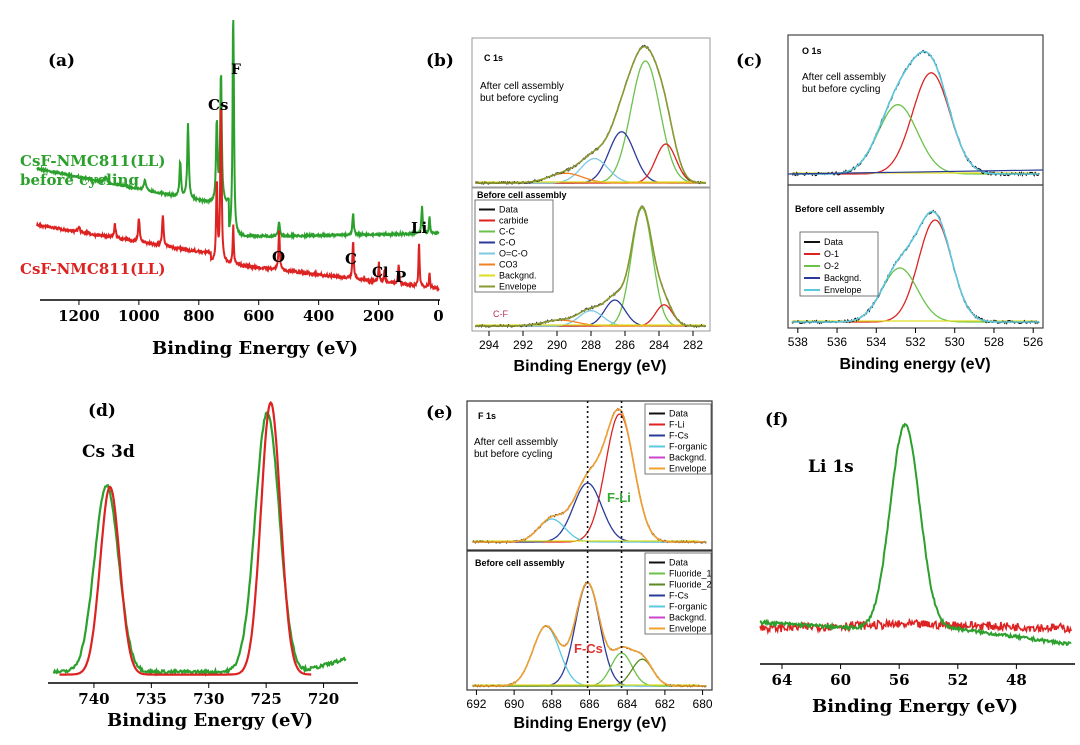 Image resolution: width=1080 pixels, height=745 pixels. Describe the element at coordinates (92, 269) in the screenshot. I see `series-label-red: CsF-NMC811(LL)` at that location.